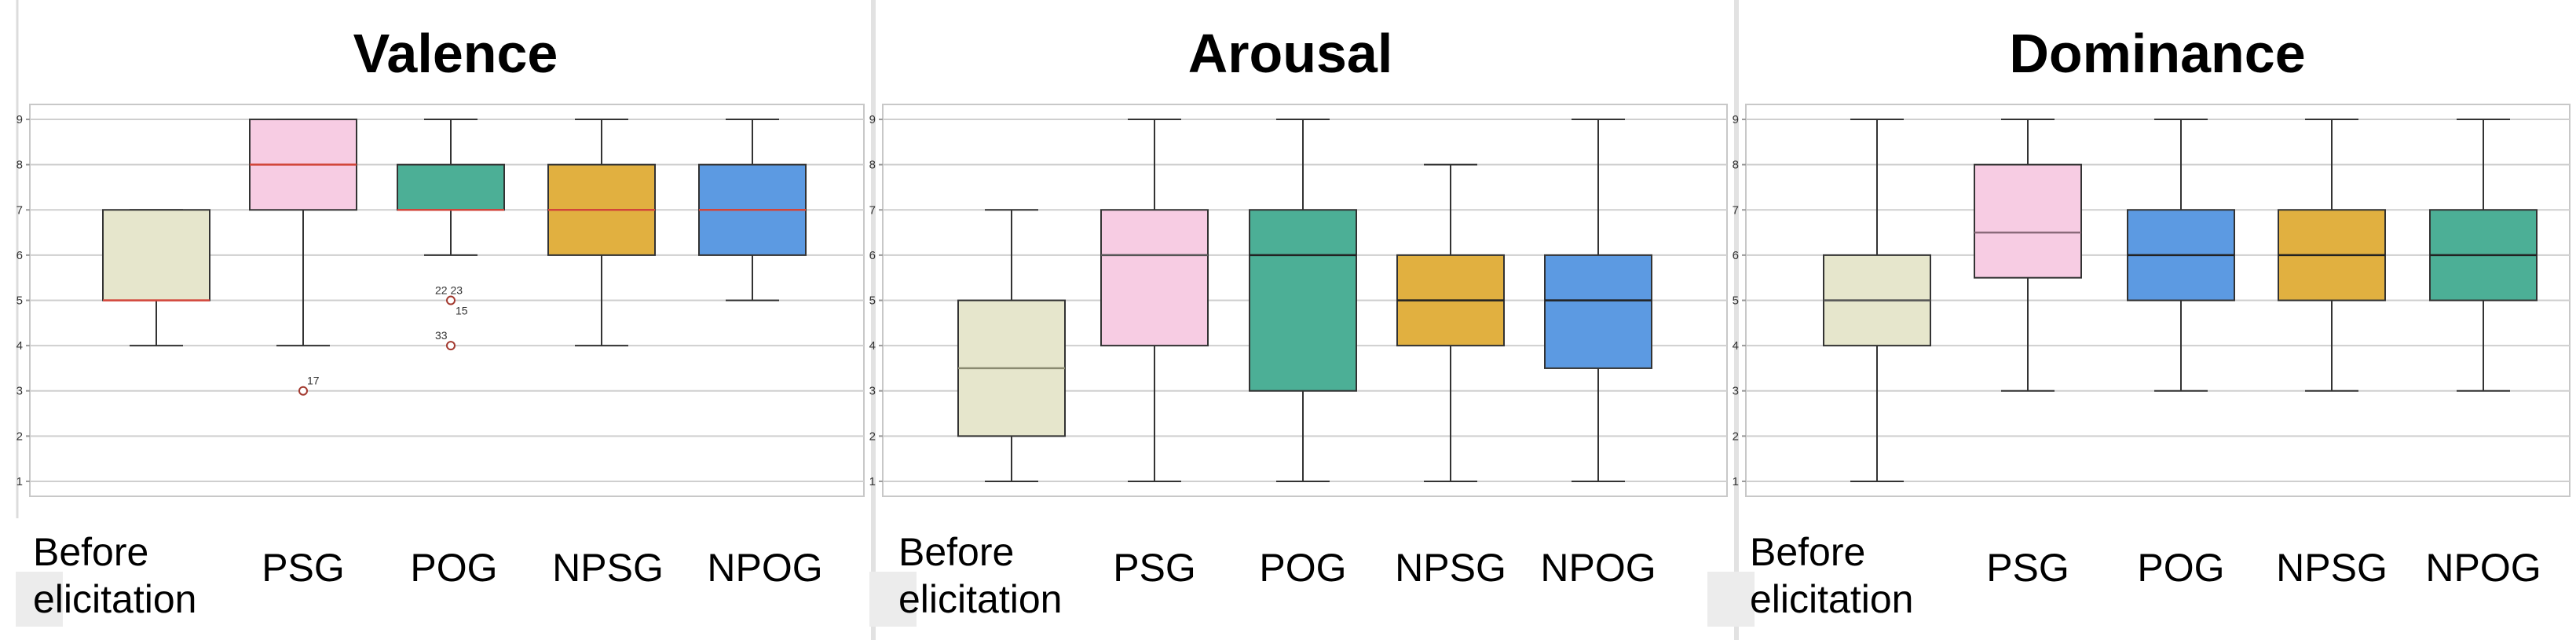 The width and height of the screenshot is (2576, 640). What do you see at coordinates (1290, 53) in the screenshot?
I see `chart-title: Arousal` at bounding box center [1290, 53].